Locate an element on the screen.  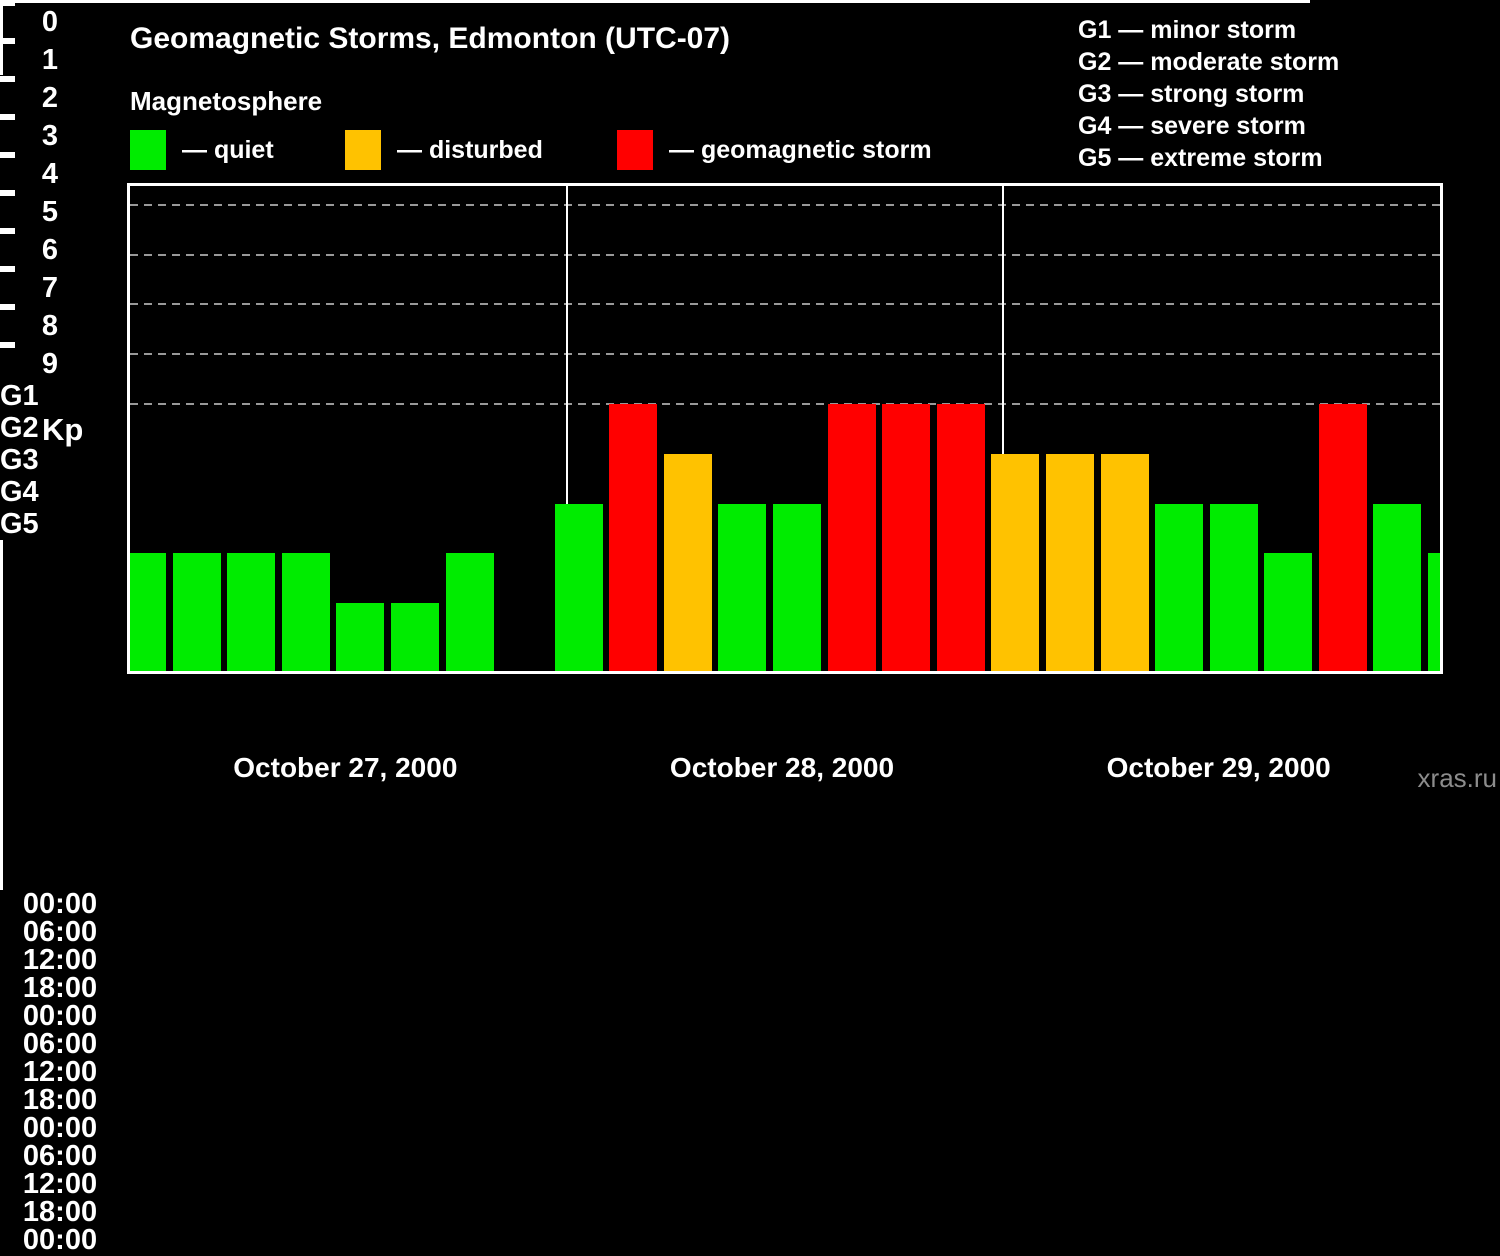
g-scale-tick-label: G1 is located at coordinates (19, 396).